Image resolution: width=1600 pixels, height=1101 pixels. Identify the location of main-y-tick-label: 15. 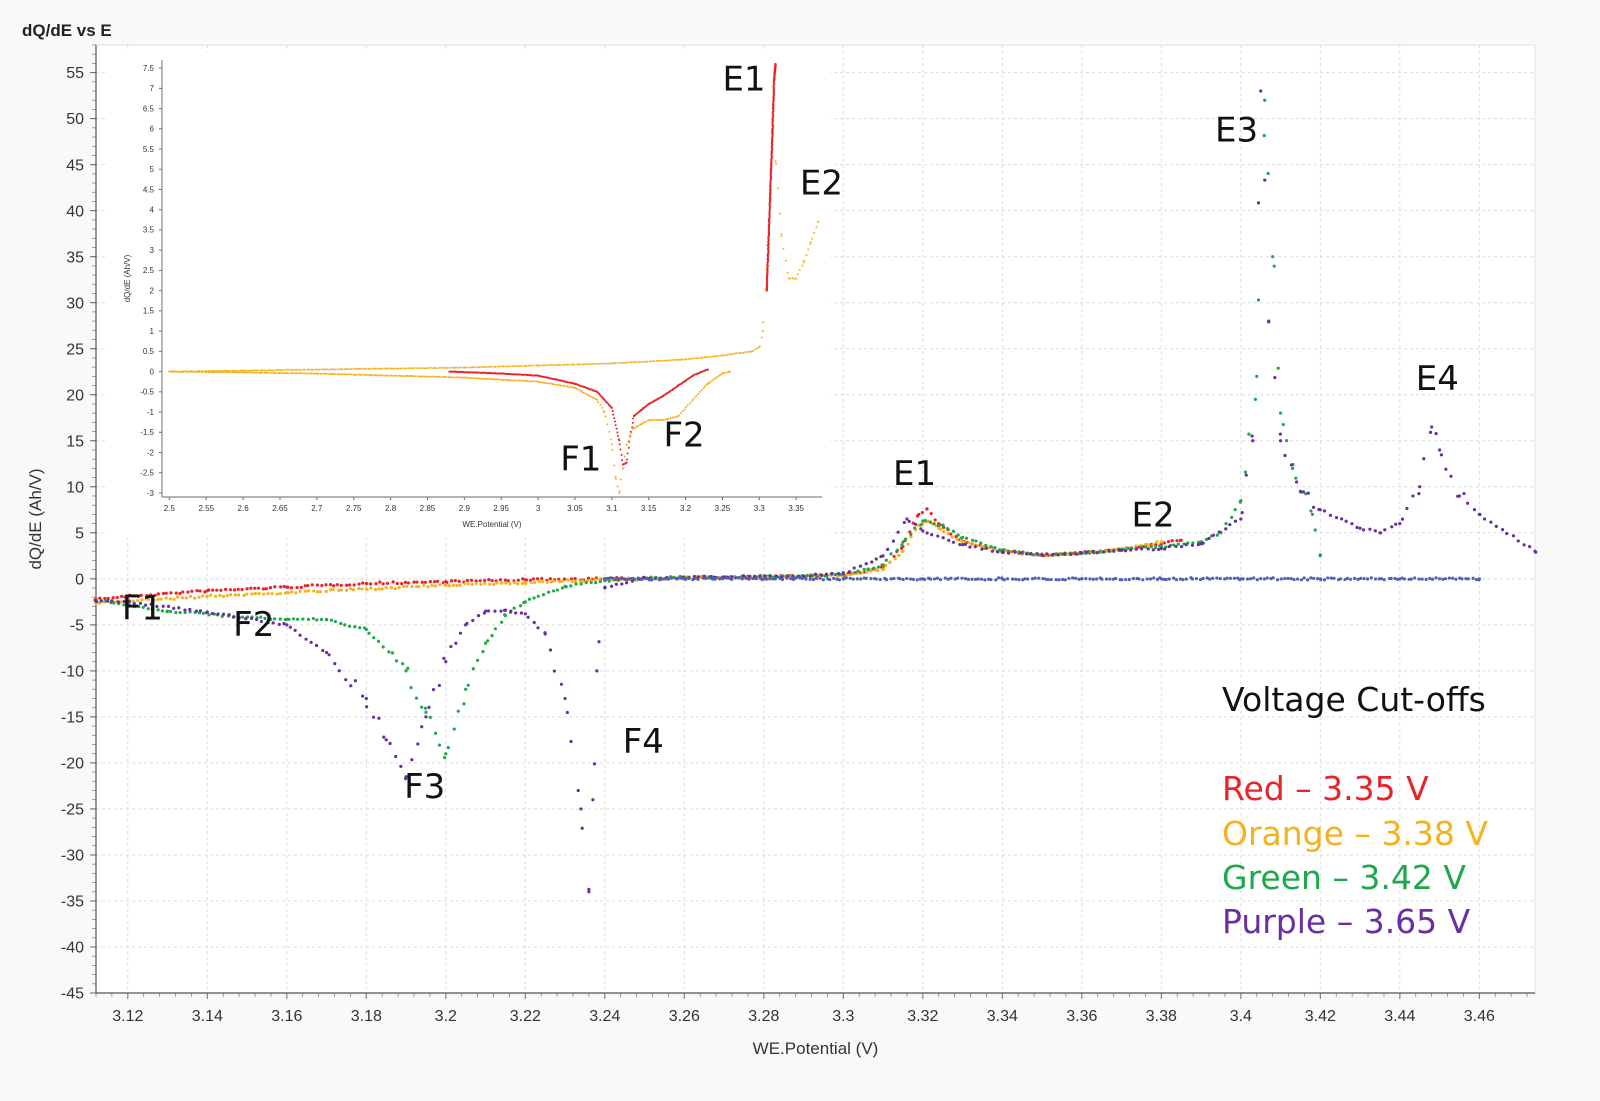
(75, 441).